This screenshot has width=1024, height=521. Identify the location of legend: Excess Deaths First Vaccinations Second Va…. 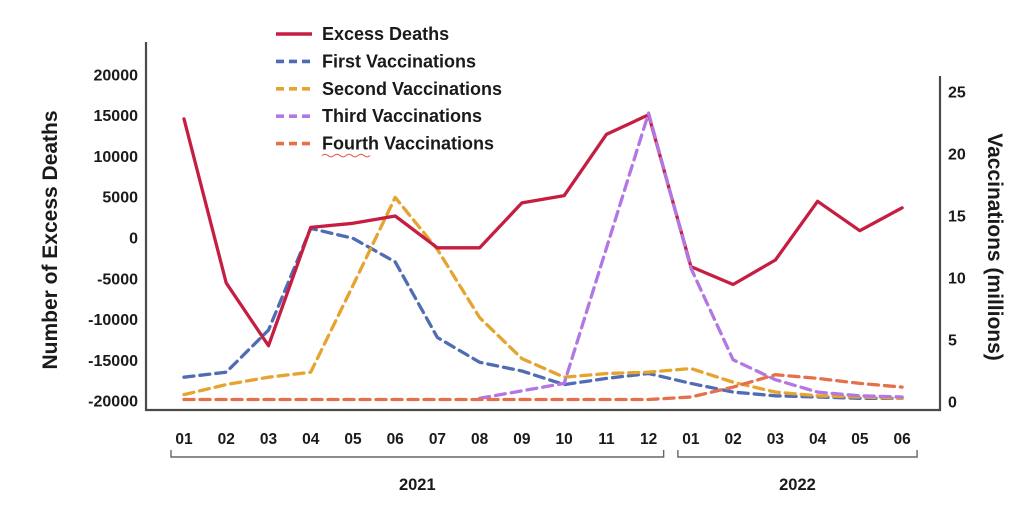
(389, 91).